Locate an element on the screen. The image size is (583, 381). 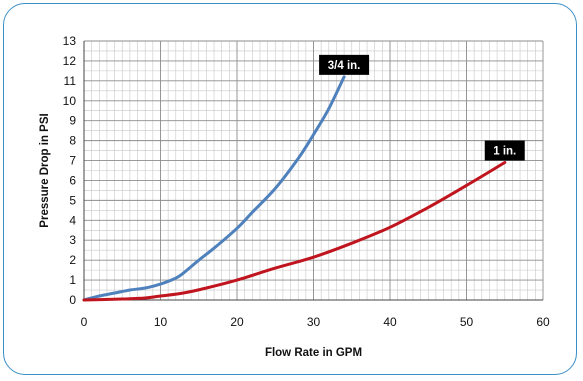
y-tick-label: 5 is located at coordinates (72, 200).